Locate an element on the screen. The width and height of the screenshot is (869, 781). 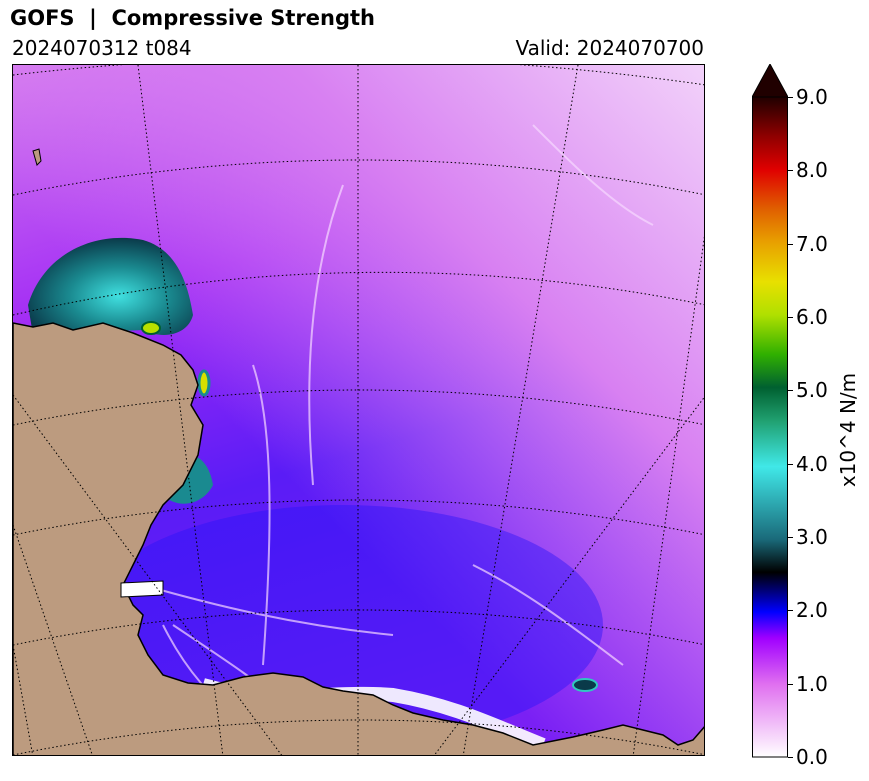
colorbar-tick-label: 2.0 is located at coordinates (812, 610).